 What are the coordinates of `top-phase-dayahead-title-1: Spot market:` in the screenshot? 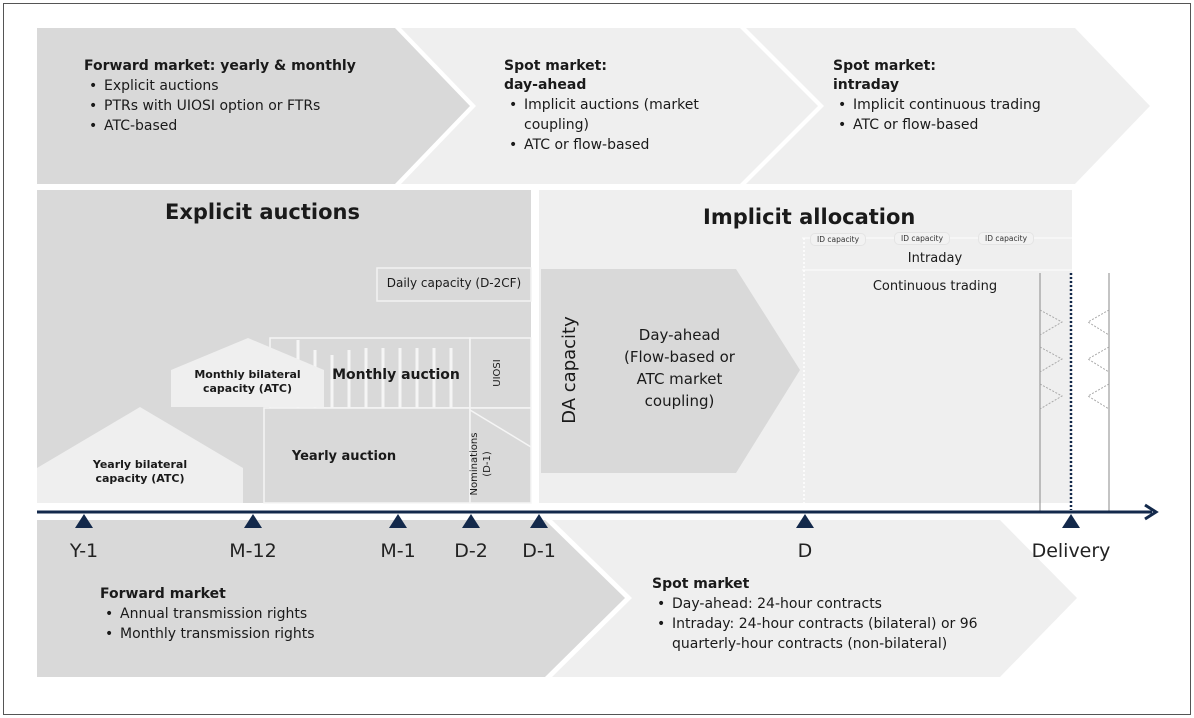 It's located at (555, 66).